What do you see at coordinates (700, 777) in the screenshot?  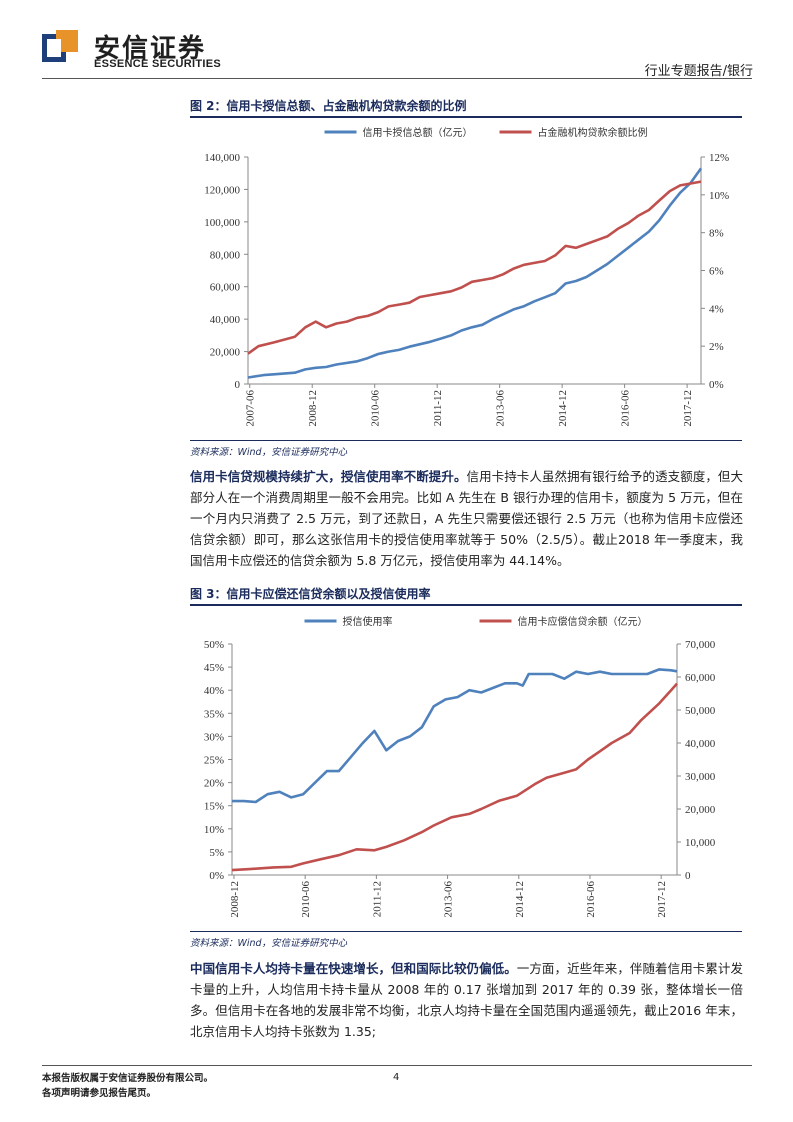 I see `y-right-tick-label: 30,000` at bounding box center [700, 777].